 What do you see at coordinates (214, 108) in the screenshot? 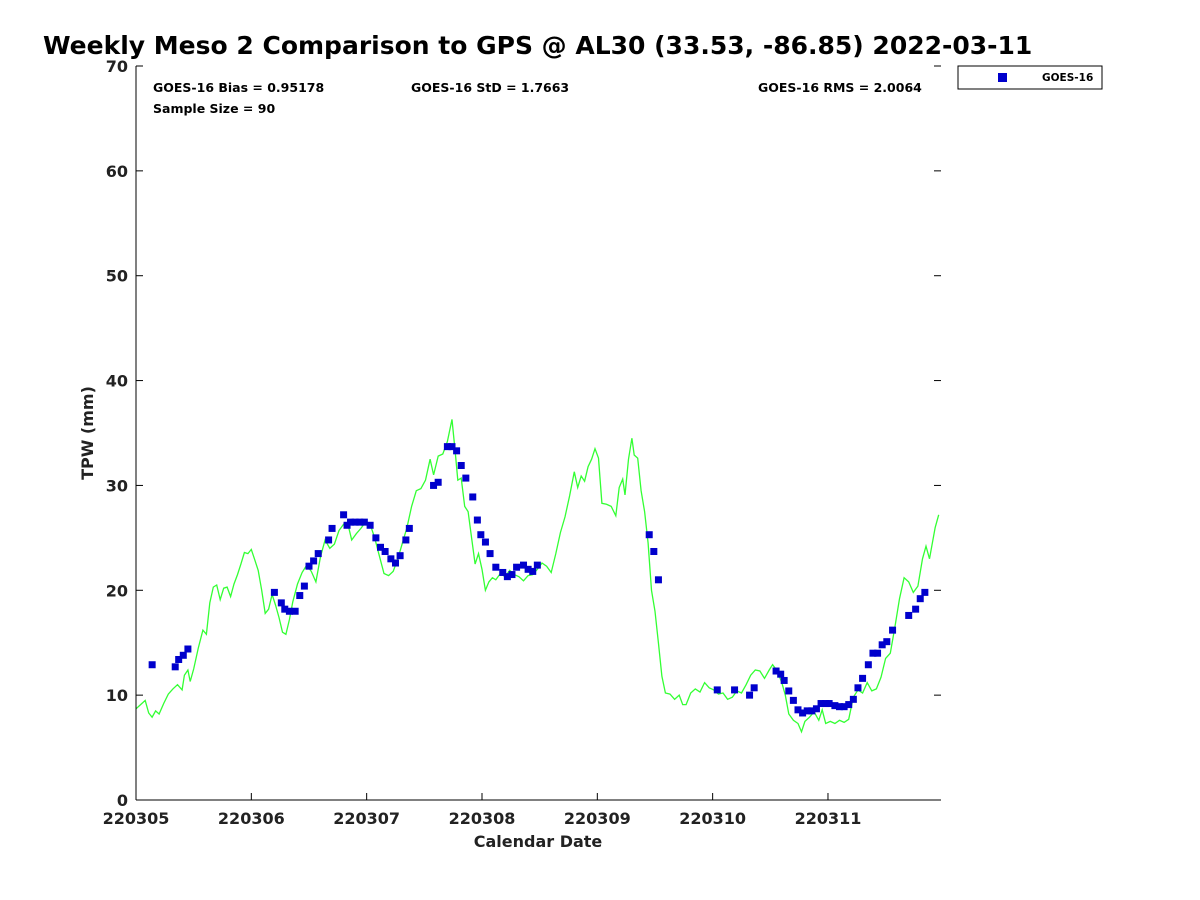
I see `sample-size-stat: Sample Size = 90` at bounding box center [214, 108].